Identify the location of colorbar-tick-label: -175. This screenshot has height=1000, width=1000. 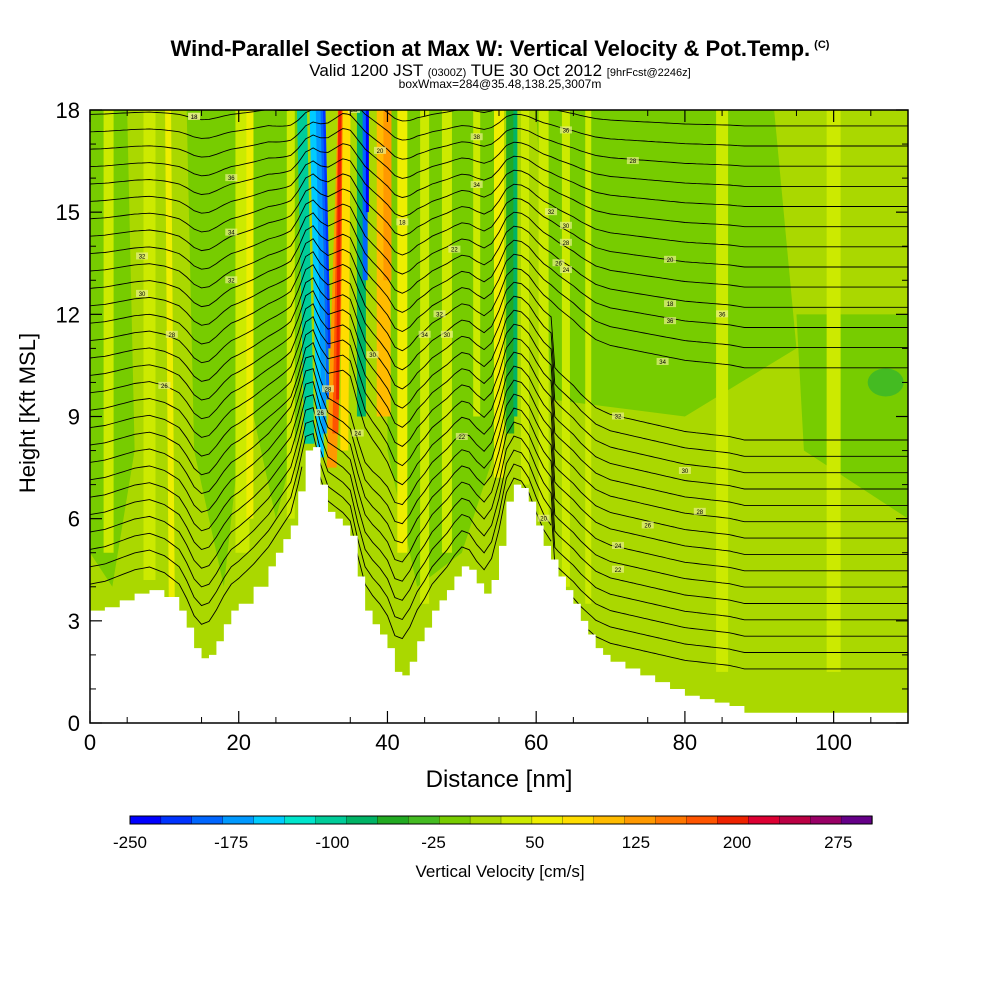
(231, 842).